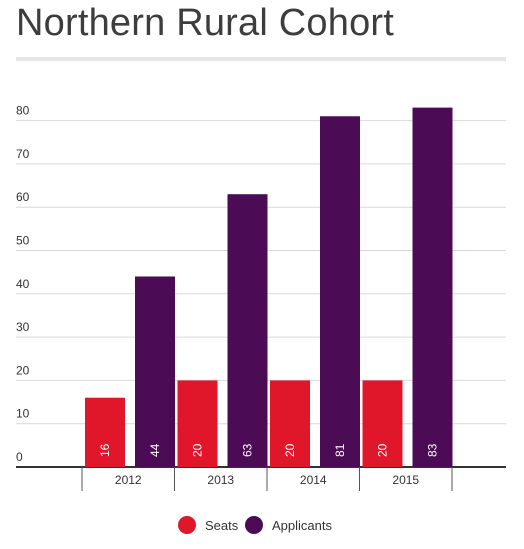  Describe the element at coordinates (23, 197) in the screenshot. I see `y-tick-label: 60` at that location.